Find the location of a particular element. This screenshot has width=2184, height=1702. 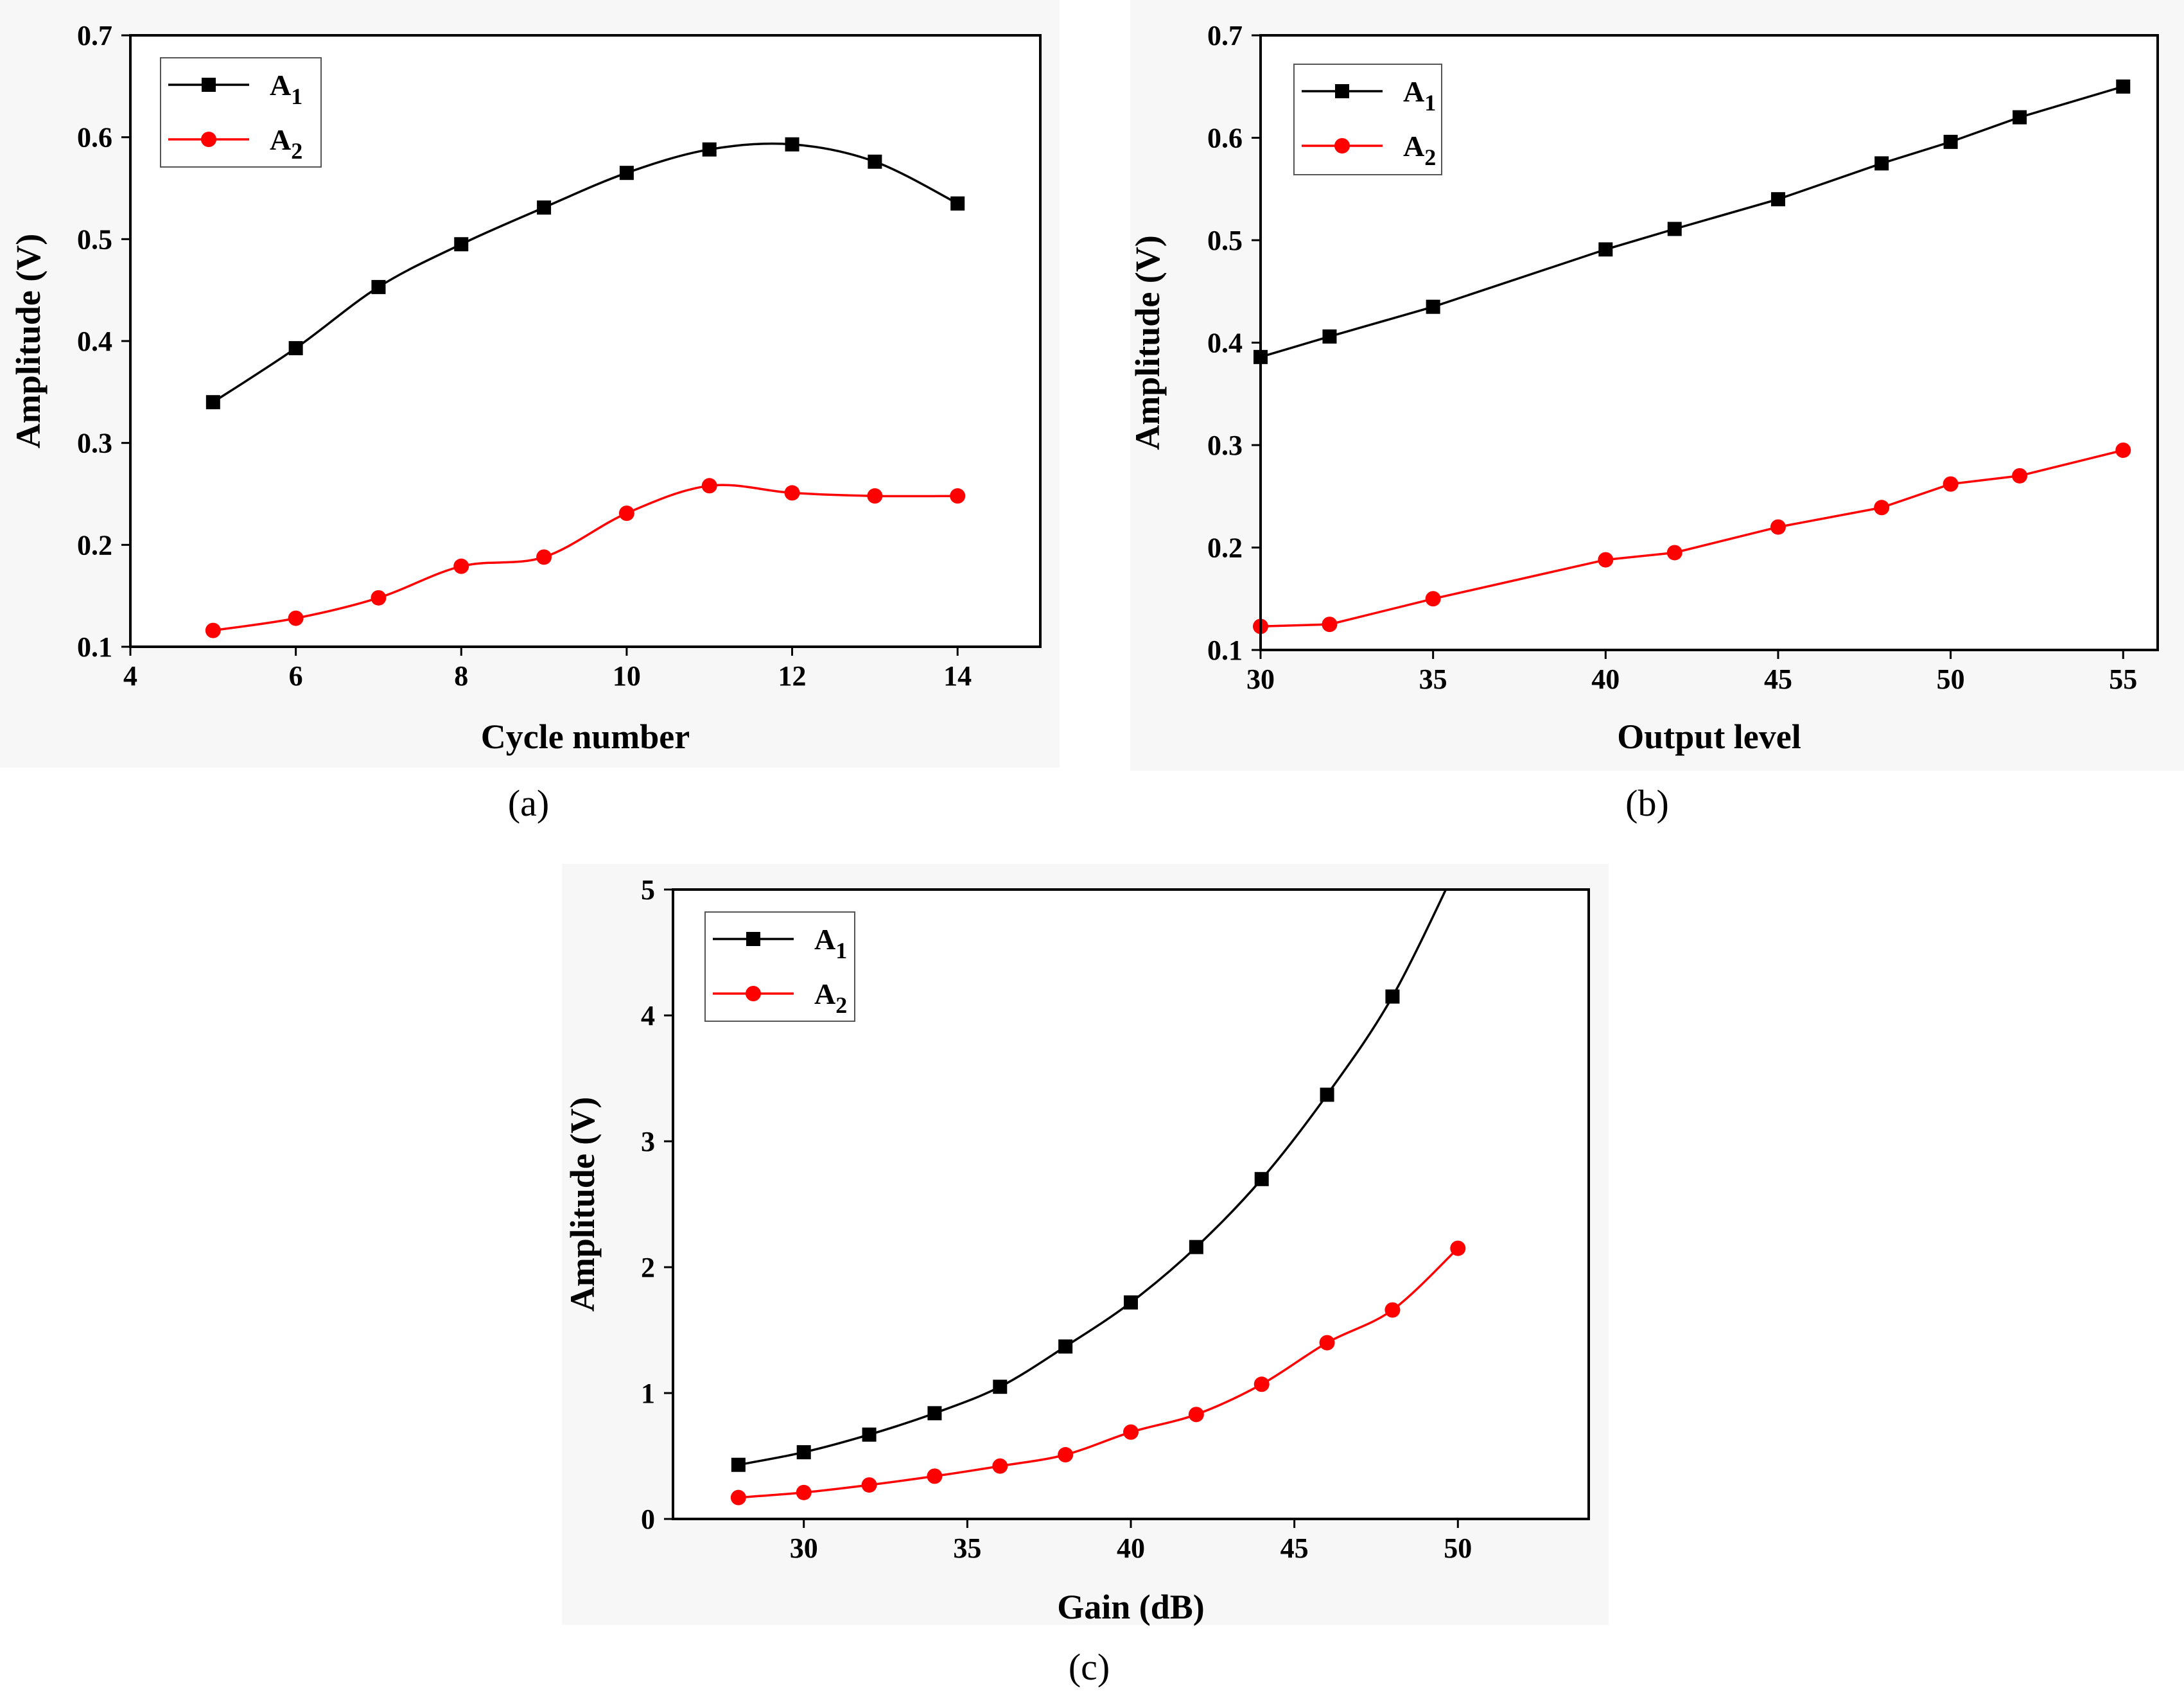

x-tick-label: 14 is located at coordinates (957, 676).